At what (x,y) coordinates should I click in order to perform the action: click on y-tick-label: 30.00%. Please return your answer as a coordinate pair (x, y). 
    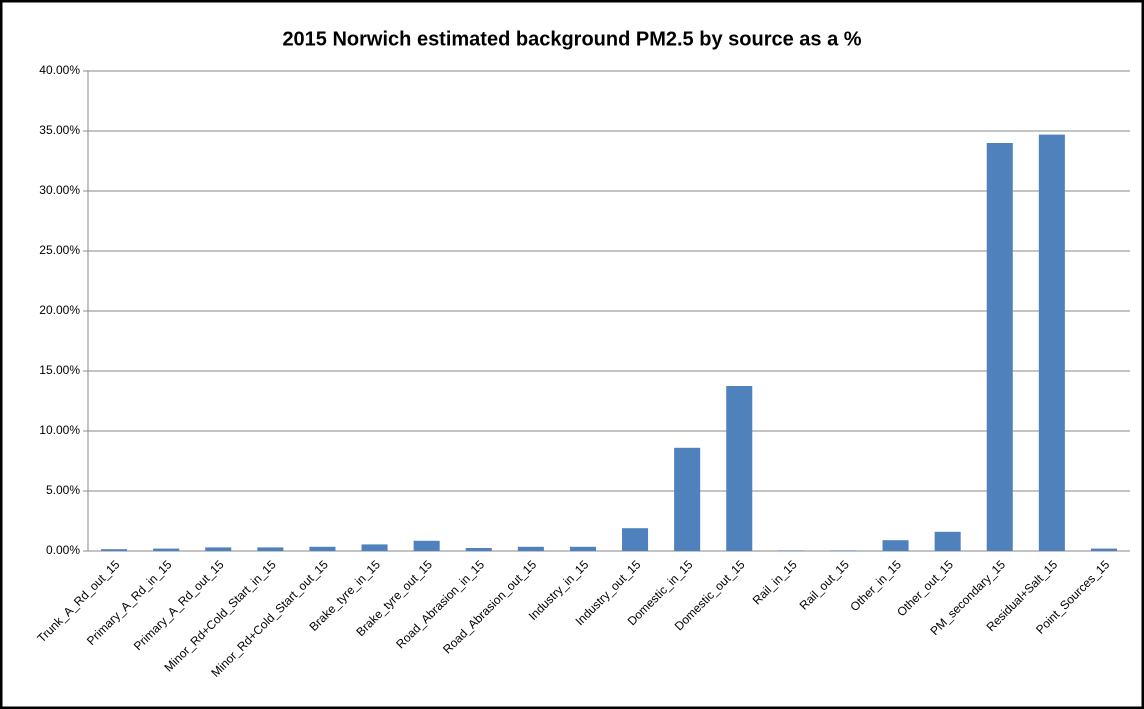
    Looking at the image, I should click on (59, 190).